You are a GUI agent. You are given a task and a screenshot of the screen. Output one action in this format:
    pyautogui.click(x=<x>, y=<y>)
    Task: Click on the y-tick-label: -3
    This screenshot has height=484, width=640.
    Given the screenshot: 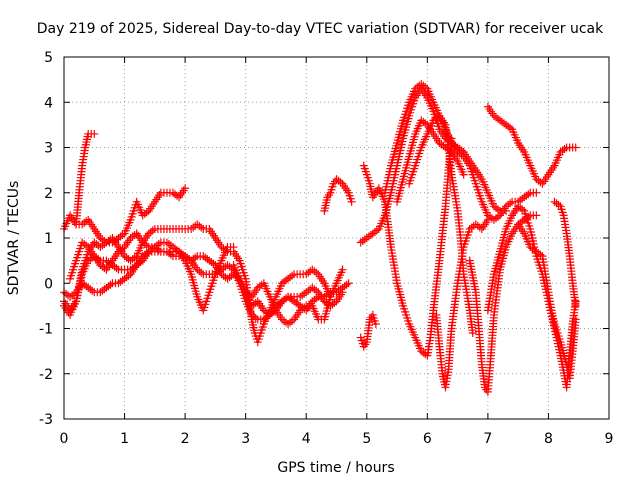 What is the action you would take?
    pyautogui.click(x=46, y=420)
    